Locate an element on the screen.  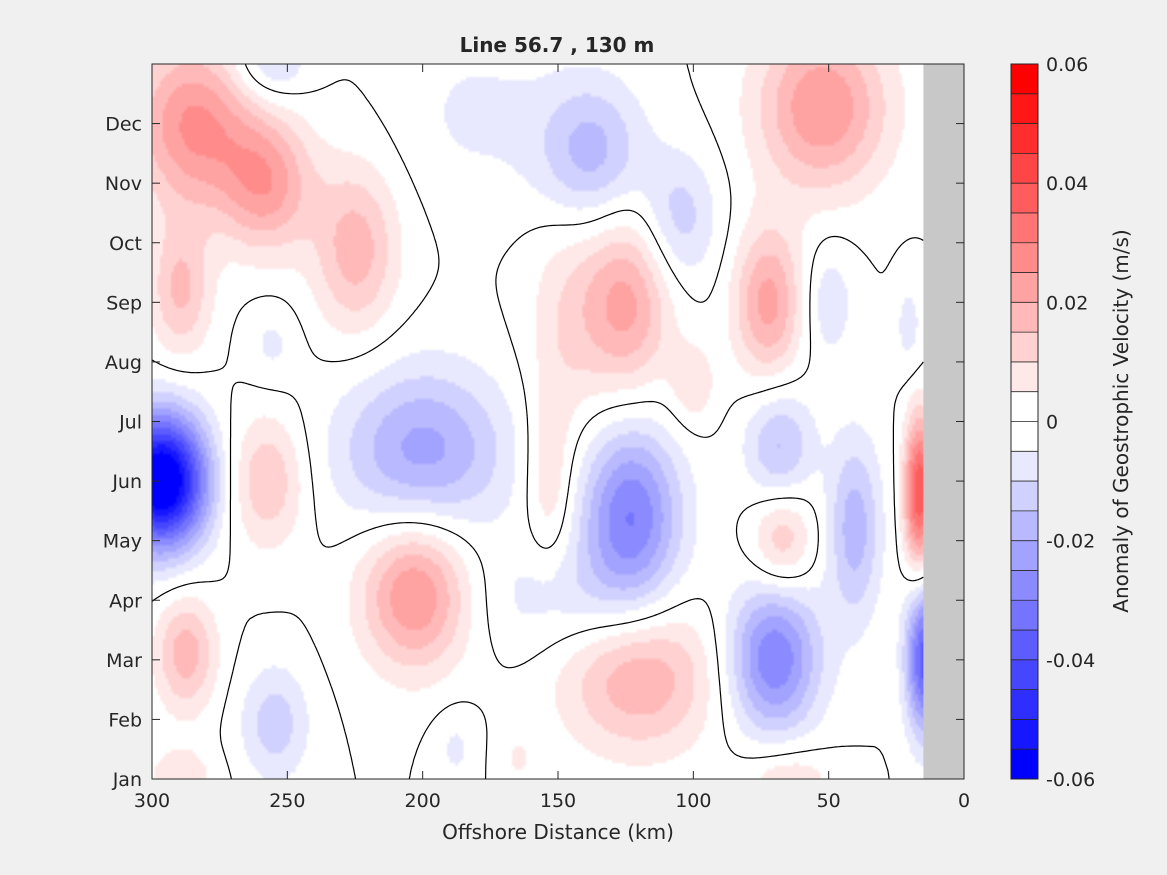
x-tick-label: 300 is located at coordinates (152, 801).